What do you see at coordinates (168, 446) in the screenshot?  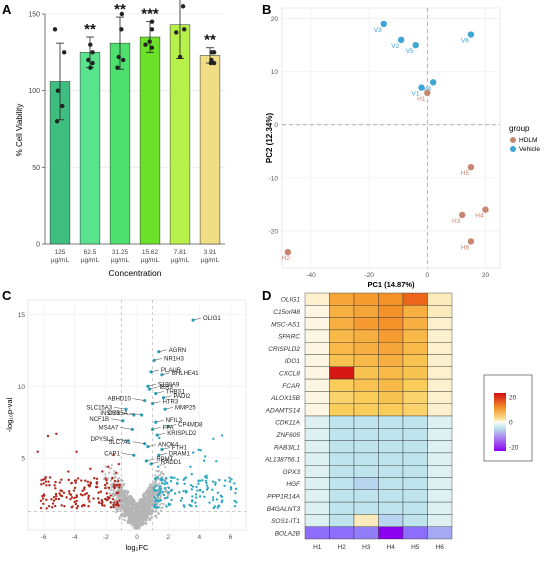 I see `gene-label: ANOK4` at bounding box center [168, 446].